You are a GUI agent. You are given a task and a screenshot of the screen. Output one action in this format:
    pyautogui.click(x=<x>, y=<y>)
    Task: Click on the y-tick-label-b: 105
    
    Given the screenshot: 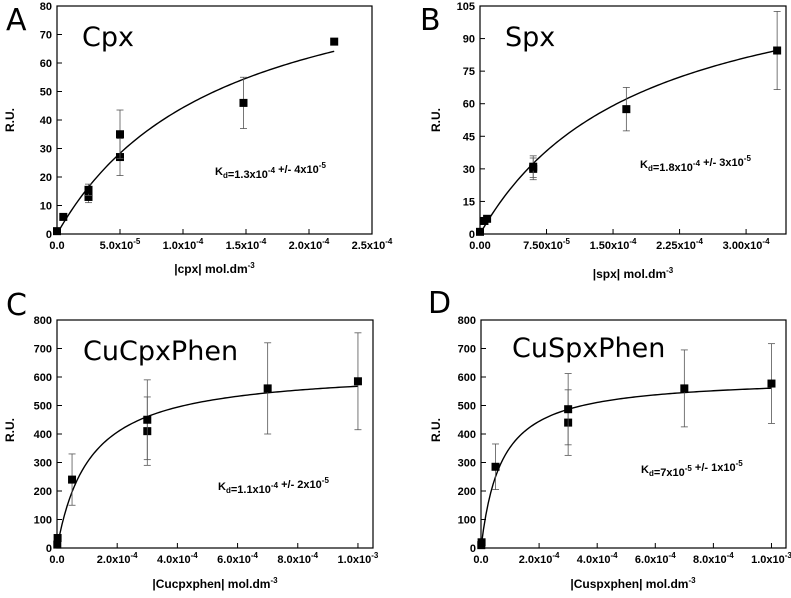 What is the action you would take?
    pyautogui.click(x=466, y=7)
    